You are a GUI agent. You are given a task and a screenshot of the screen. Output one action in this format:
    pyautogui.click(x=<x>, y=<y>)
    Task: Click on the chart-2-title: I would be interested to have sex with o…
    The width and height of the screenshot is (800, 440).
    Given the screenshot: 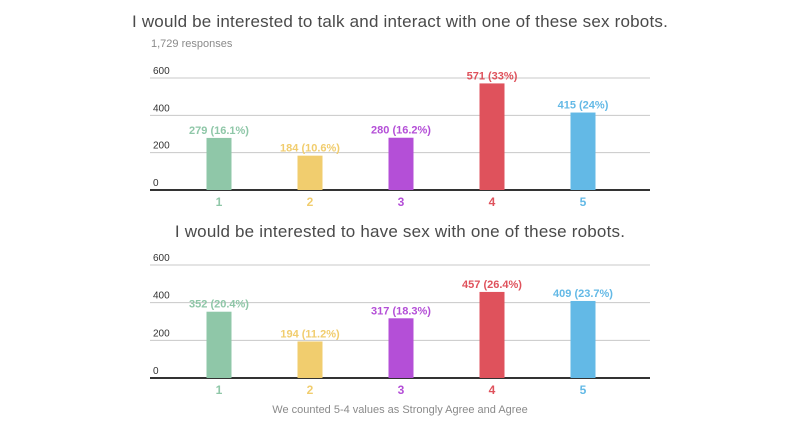 What is the action you would take?
    pyautogui.click(x=400, y=231)
    